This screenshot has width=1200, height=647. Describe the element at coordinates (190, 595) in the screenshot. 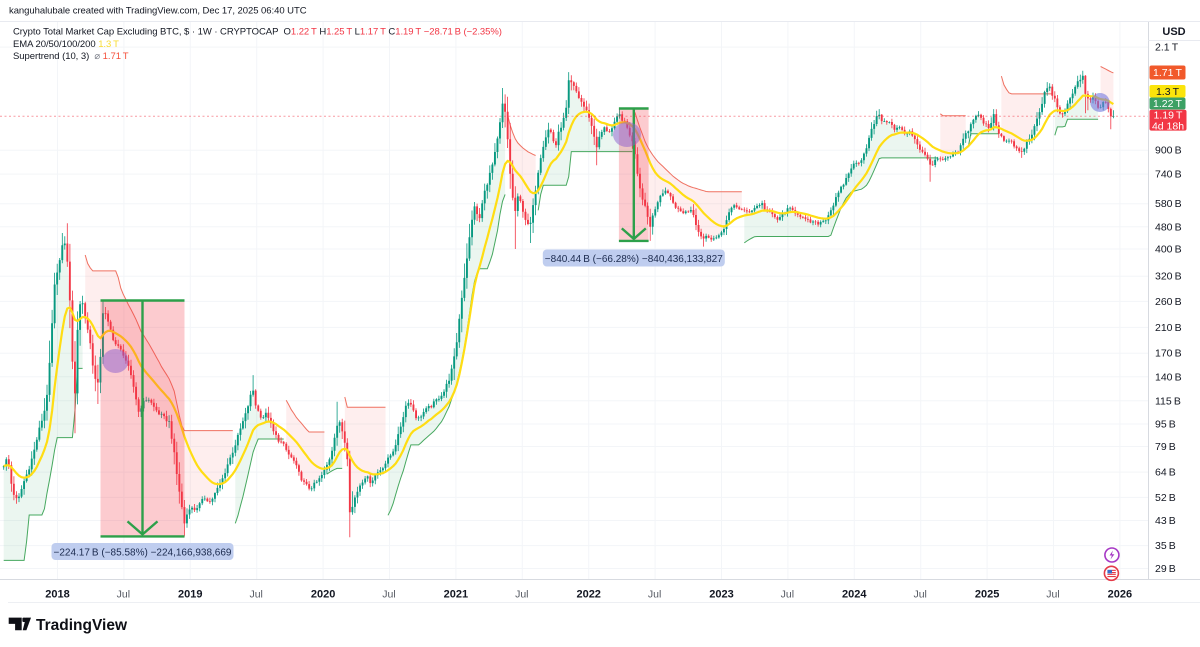

I see `svg-text: 2019` at that location.